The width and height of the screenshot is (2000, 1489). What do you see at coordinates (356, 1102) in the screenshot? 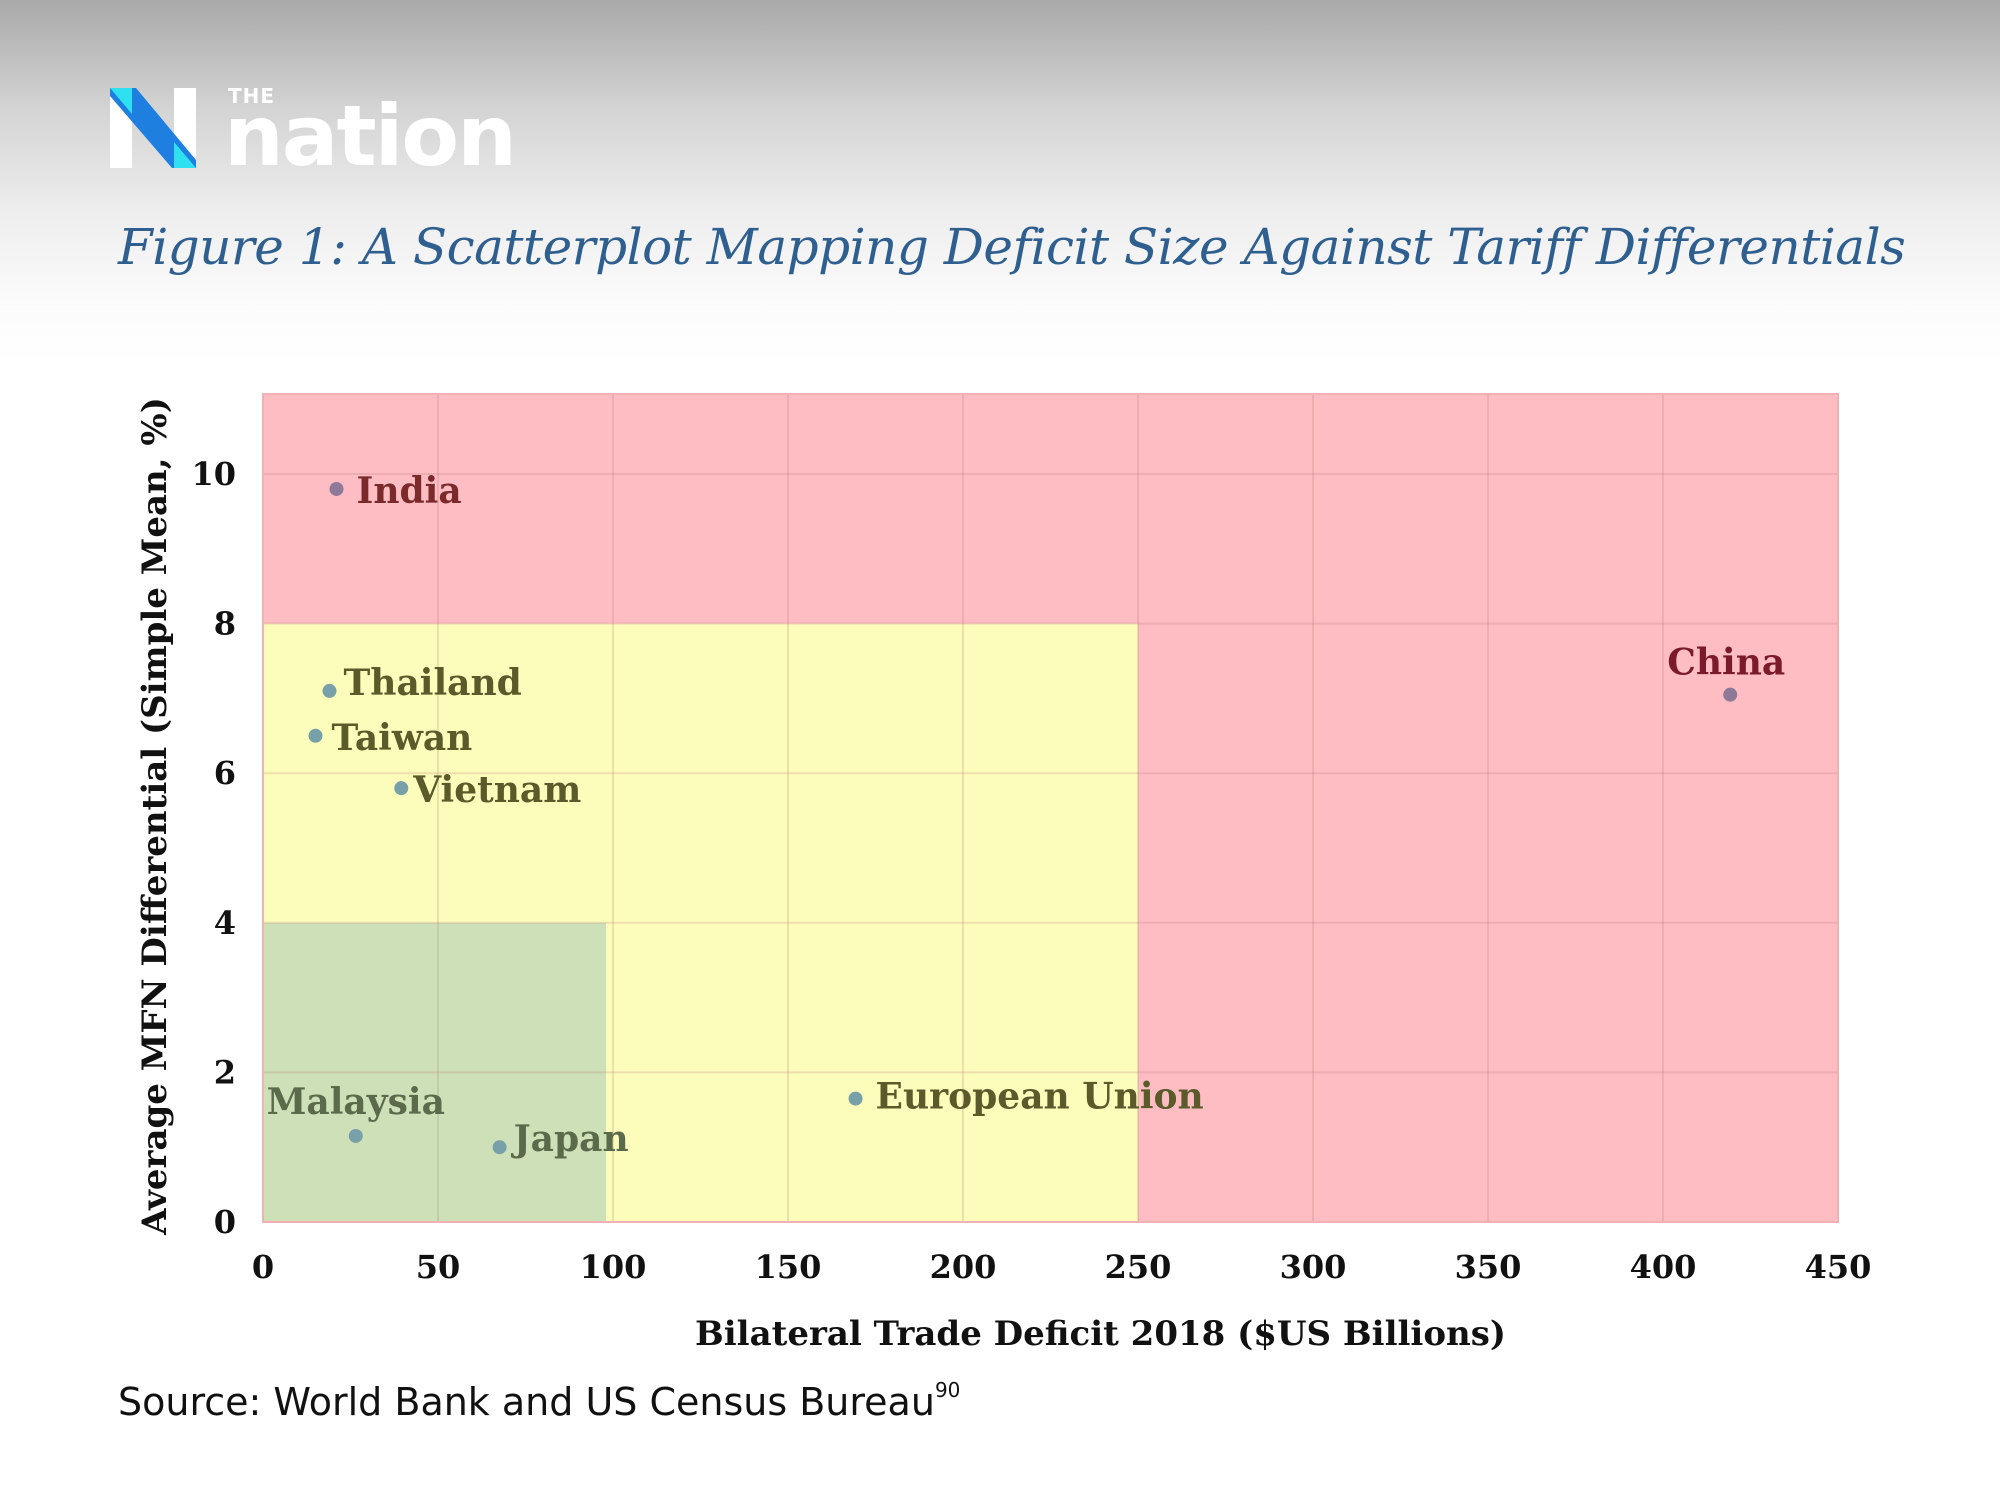
I see `point-label-malaysia: Malaysia` at bounding box center [356, 1102].